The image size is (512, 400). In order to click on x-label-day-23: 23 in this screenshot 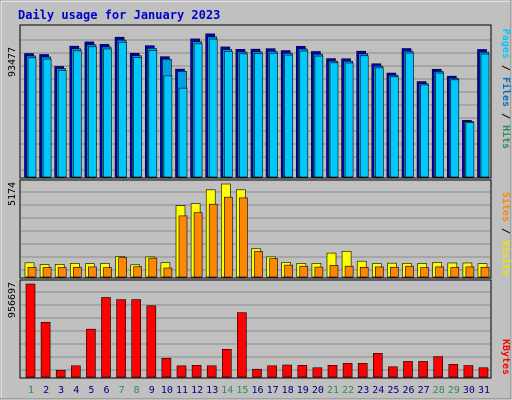, I will do `click(363, 390)`.